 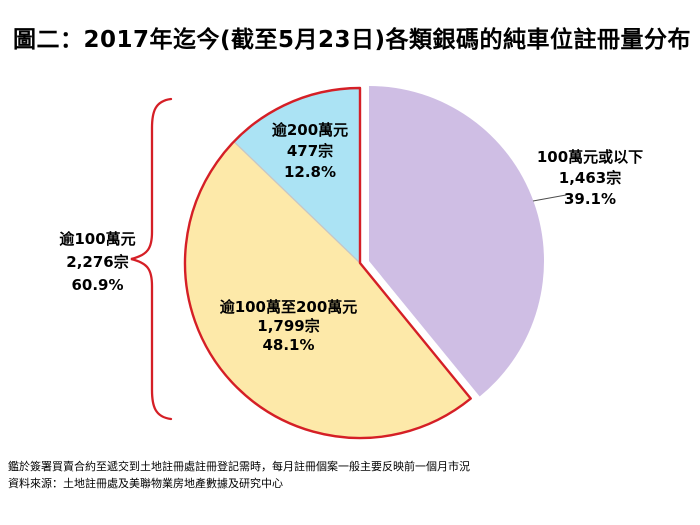 What do you see at coordinates (456, 241) in the screenshot?
I see `pie-slice-under-1m` at bounding box center [456, 241].